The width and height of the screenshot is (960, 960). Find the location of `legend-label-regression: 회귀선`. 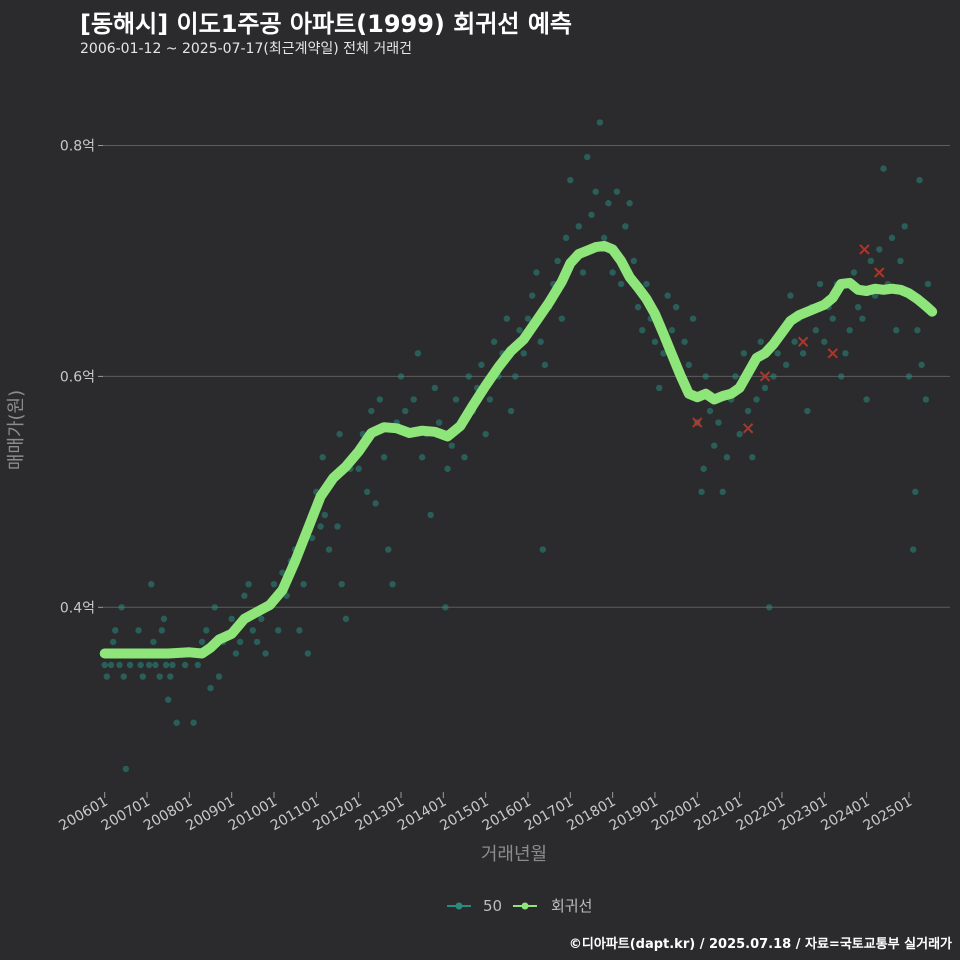

legend-label-regression: 회귀선 is located at coordinates (571, 906).